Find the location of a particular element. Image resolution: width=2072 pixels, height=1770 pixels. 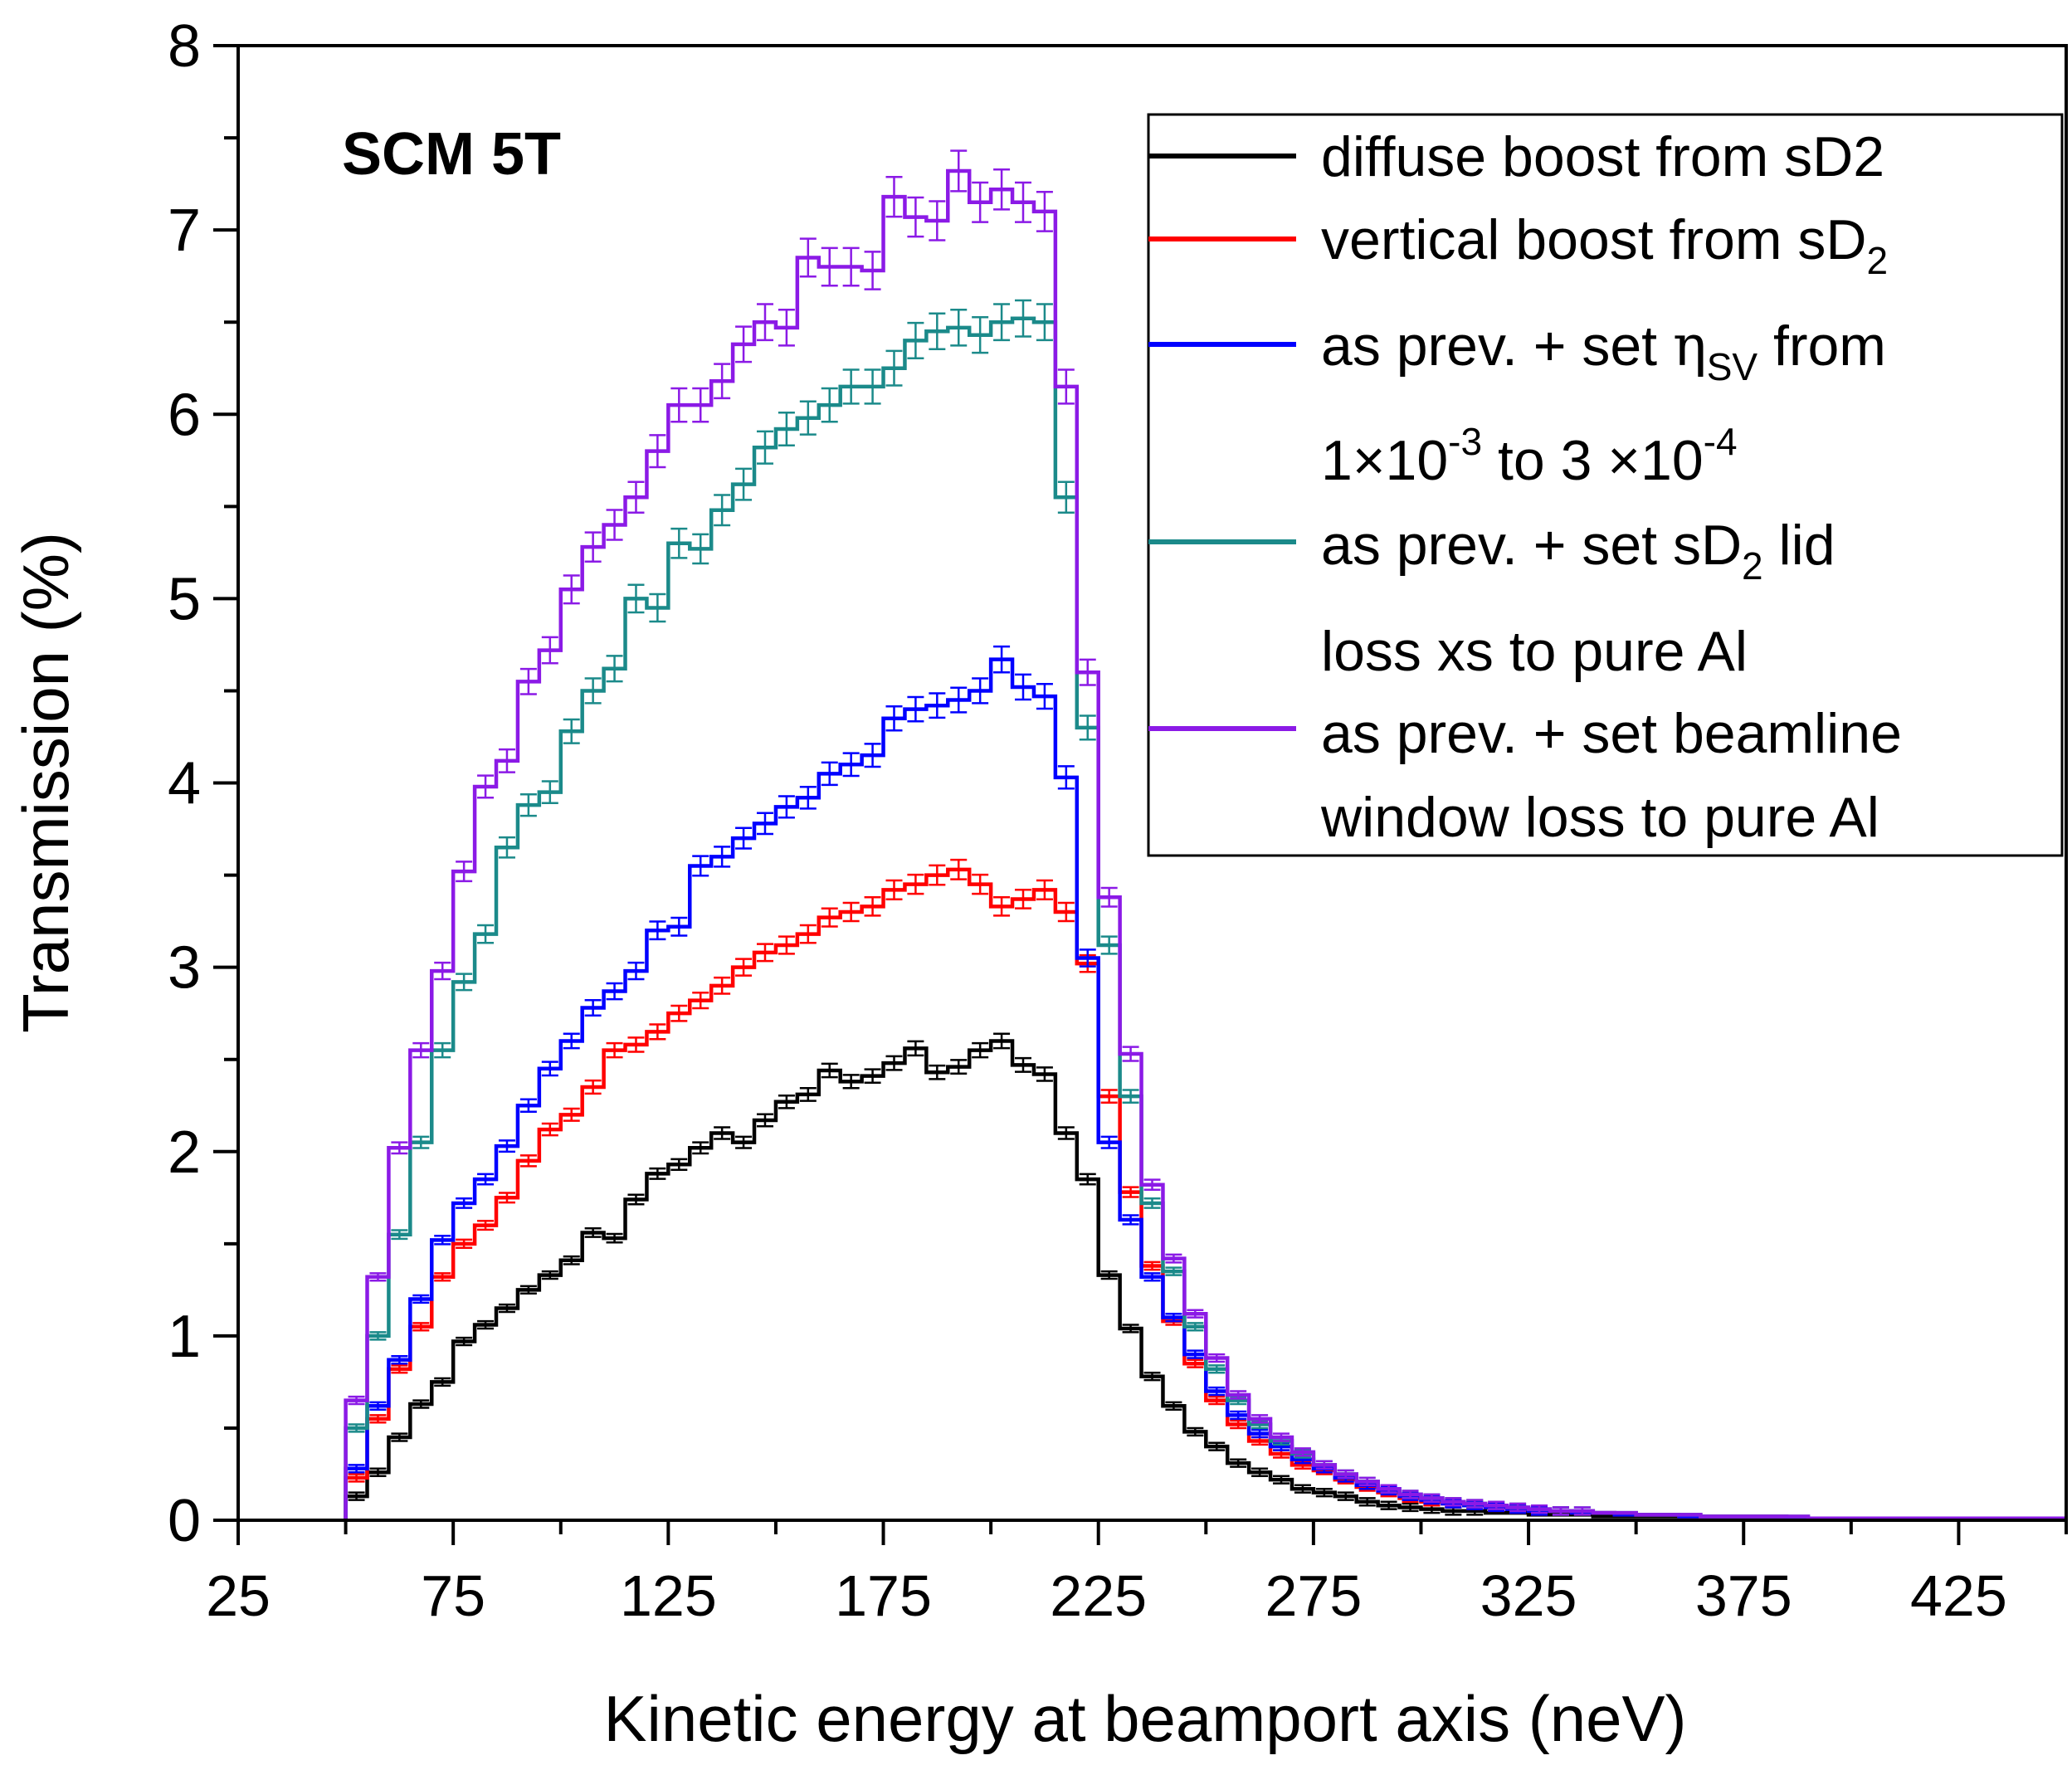

x-tick-label: 175 is located at coordinates (883, 1595).